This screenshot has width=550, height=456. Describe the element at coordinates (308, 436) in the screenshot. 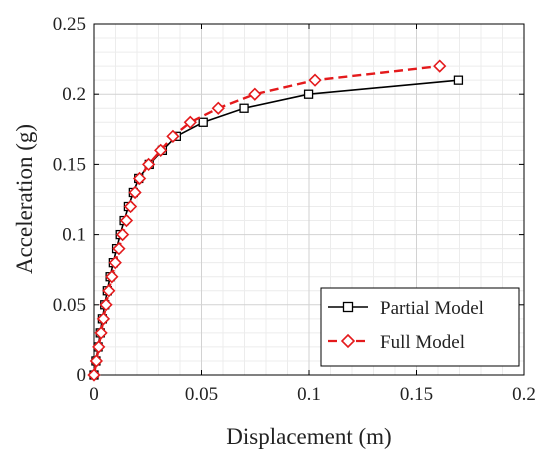

I see `x-axis-title: Displacement (m)` at that location.